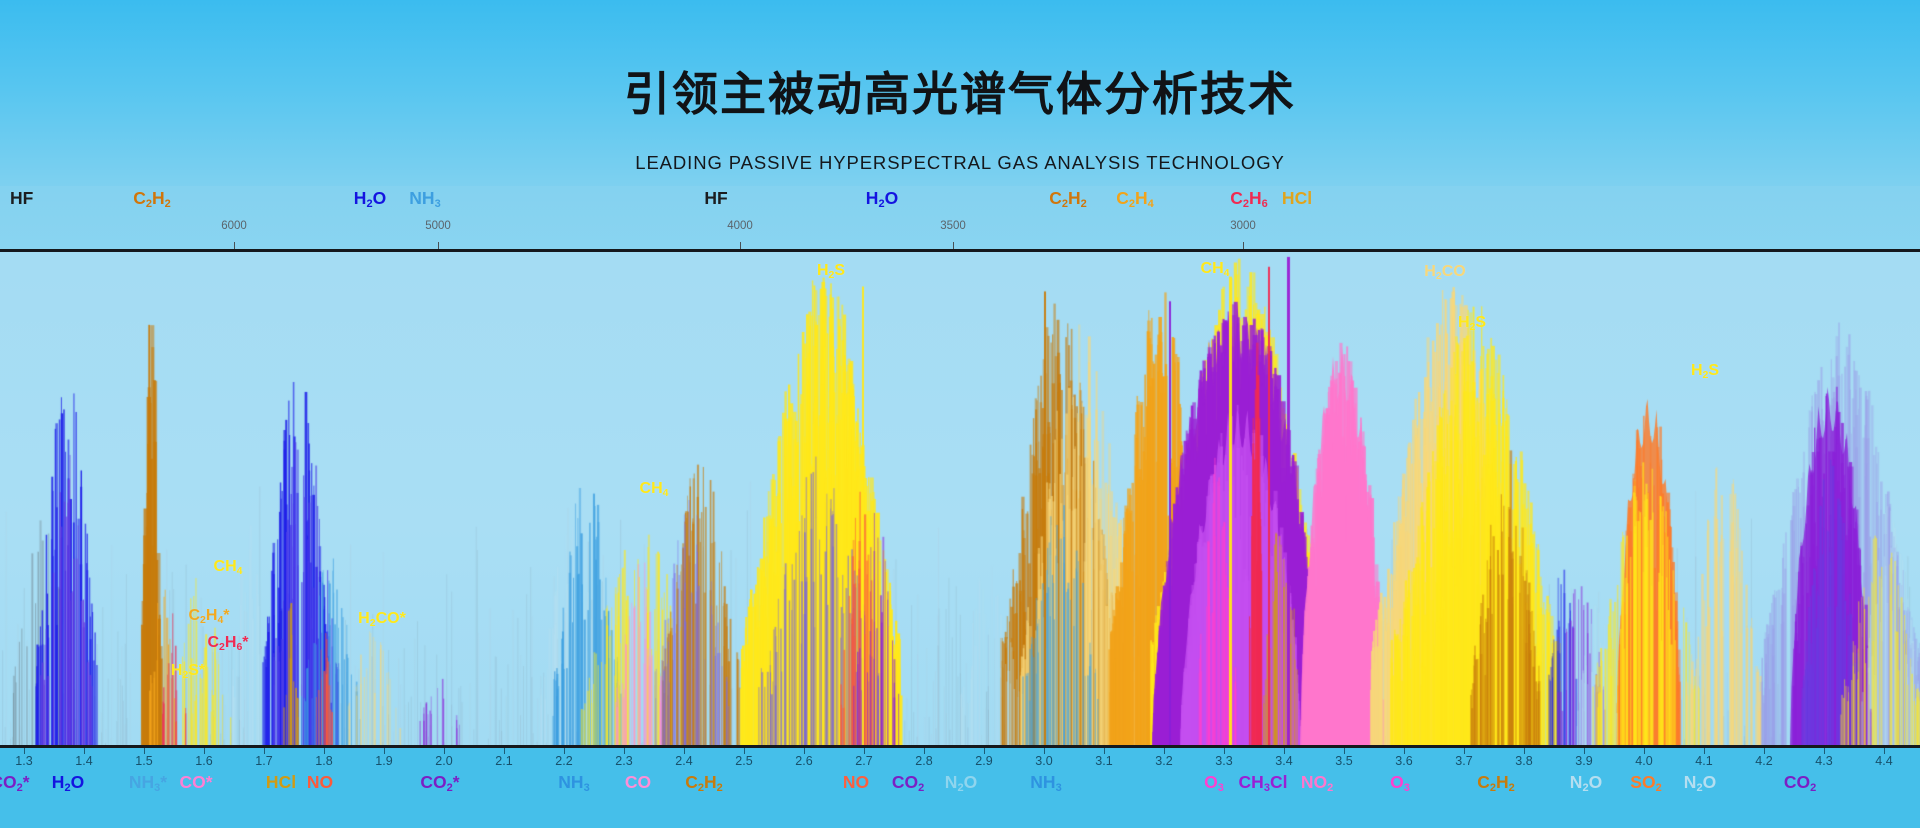 Image resolution: width=1920 pixels, height=828 pixels. Describe the element at coordinates (984, 761) in the screenshot. I see `bottom-axis-tick-label: 2.9` at that location.